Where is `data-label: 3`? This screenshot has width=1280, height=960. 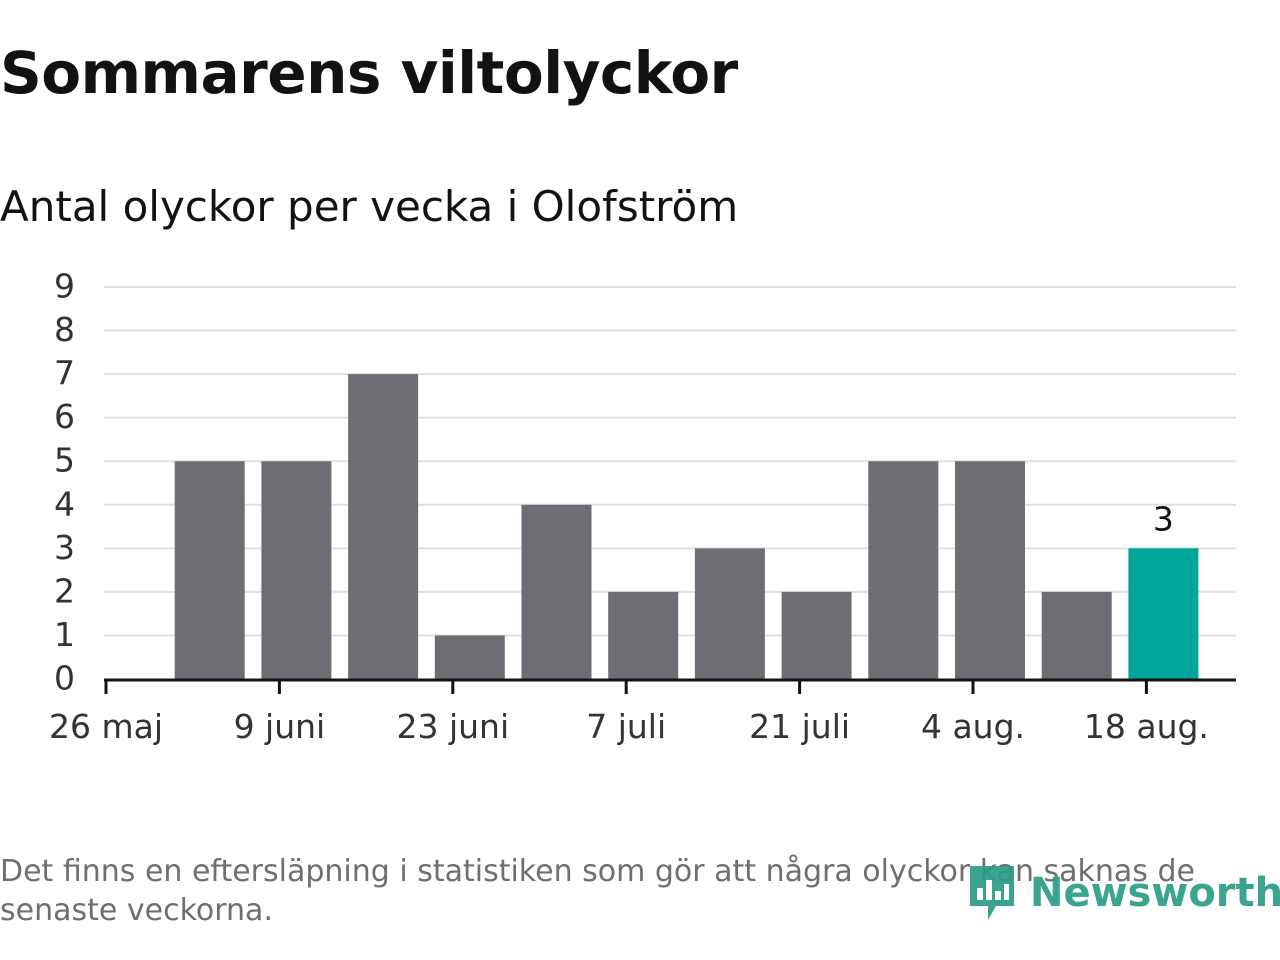
data-label: 3 is located at coordinates (1163, 518).